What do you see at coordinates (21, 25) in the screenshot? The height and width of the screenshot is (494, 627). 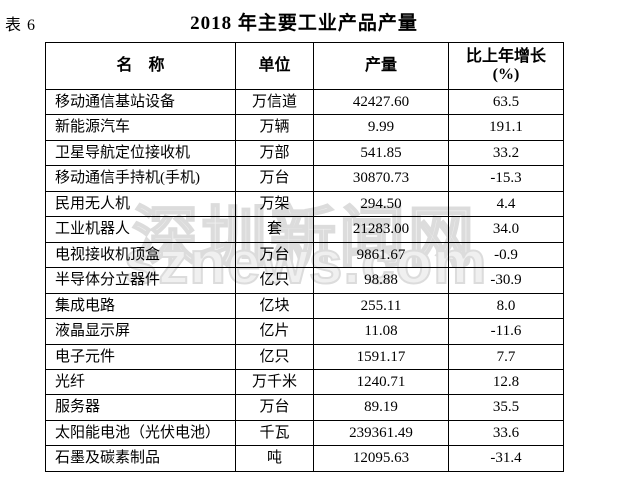 I see `table-number-label: 表 6` at bounding box center [21, 25].